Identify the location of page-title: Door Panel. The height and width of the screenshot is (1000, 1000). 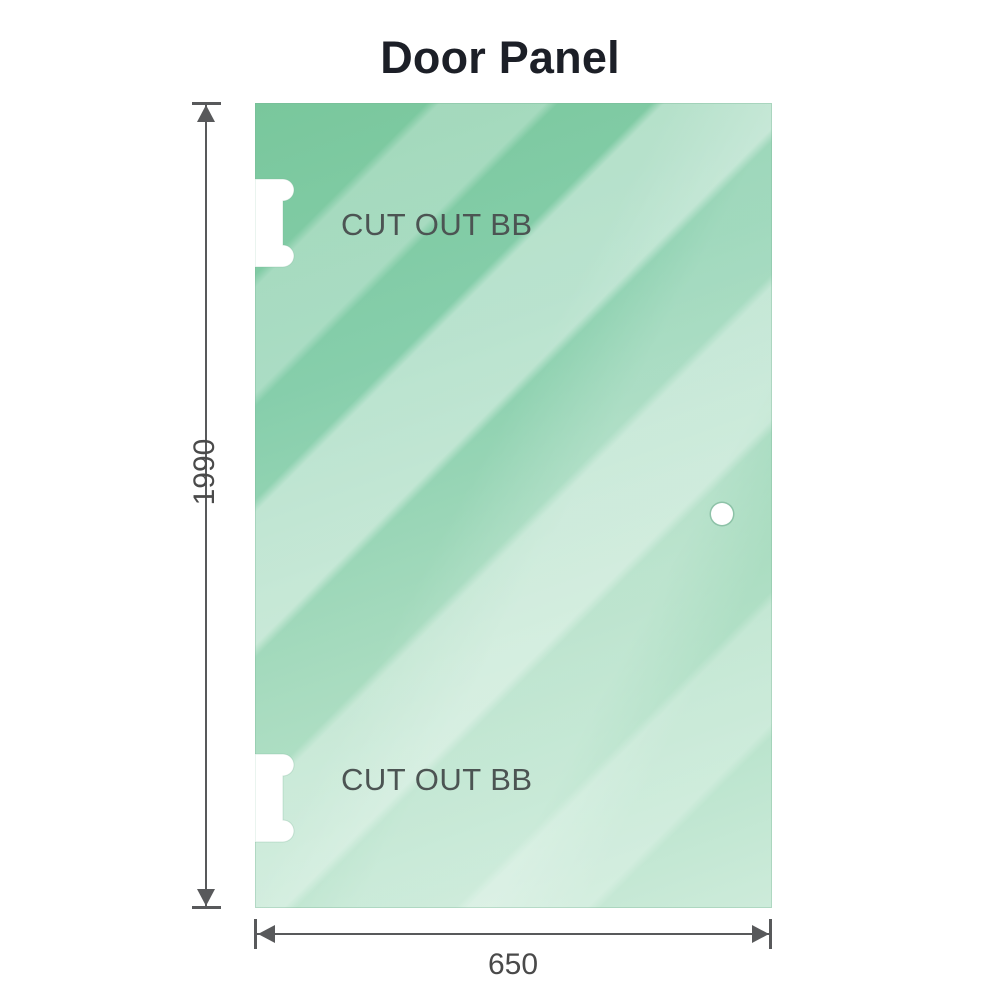
(500, 57).